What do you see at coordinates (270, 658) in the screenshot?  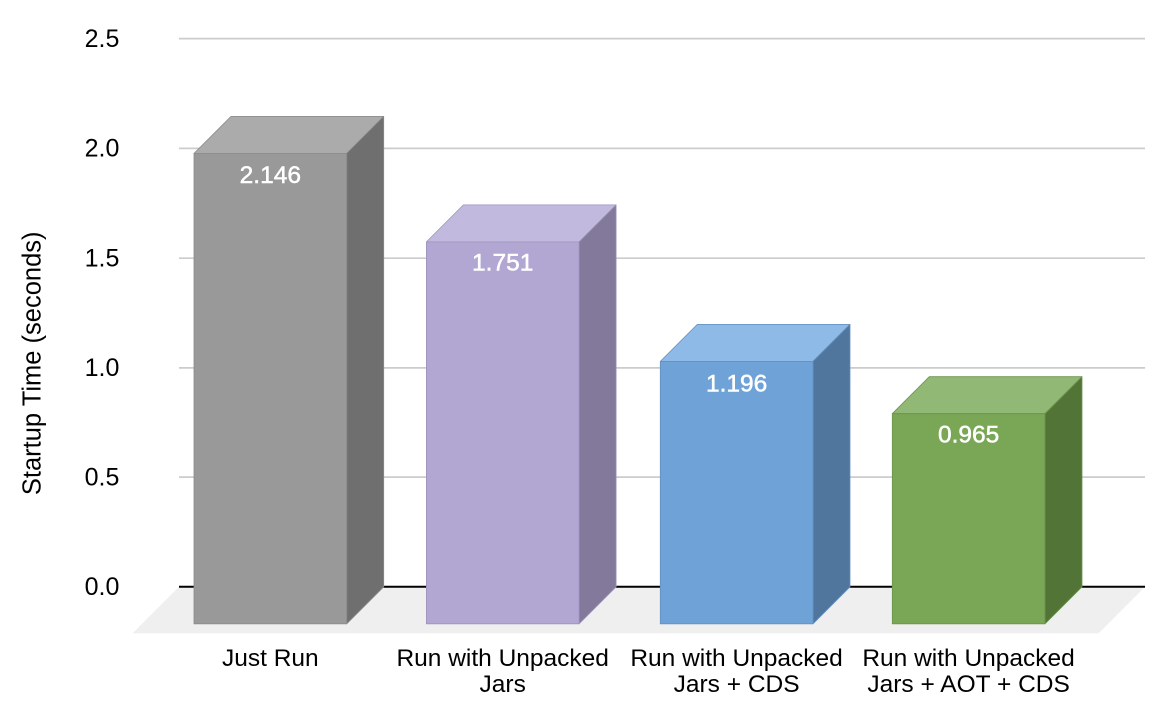 I see `svg-text: Just Run` at bounding box center [270, 658].